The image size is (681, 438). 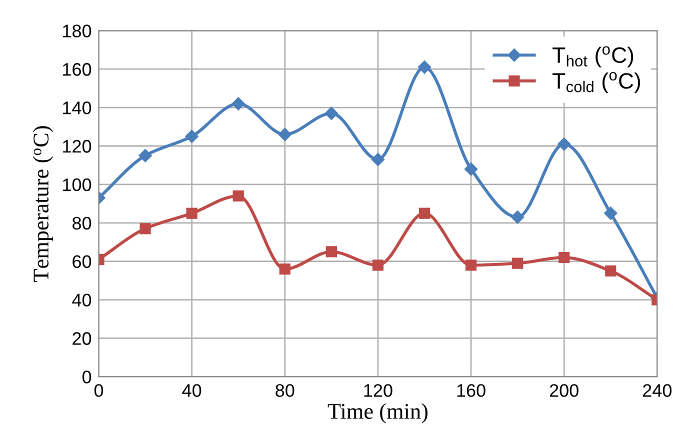 I want to click on y-tick-label: 100, so click(x=77, y=185).